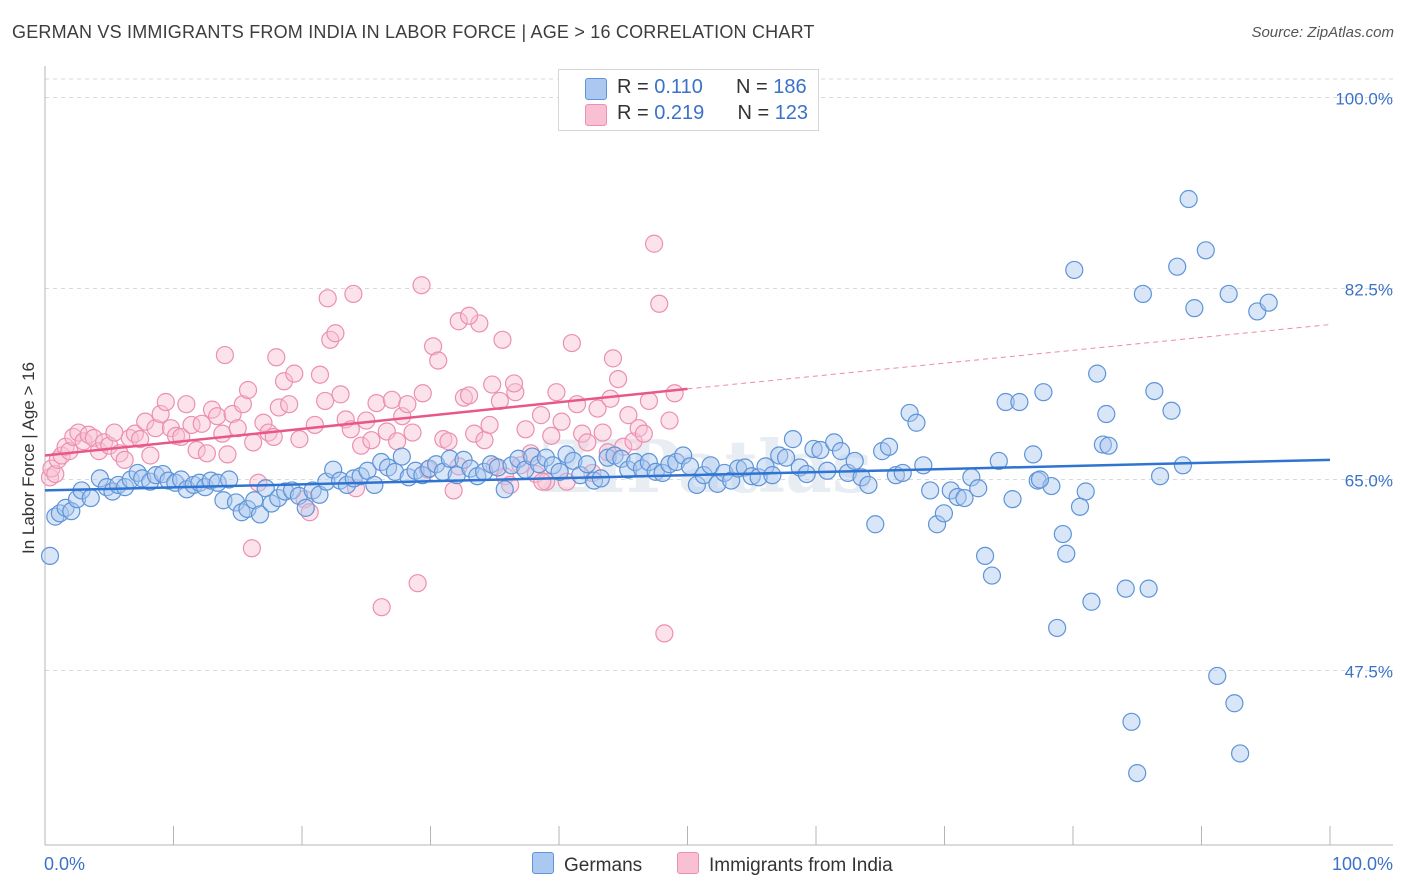 The width and height of the screenshot is (1406, 892). What do you see at coordinates (688, 863) in the screenshot?
I see `bottom-legend-swatch-india` at bounding box center [688, 863].